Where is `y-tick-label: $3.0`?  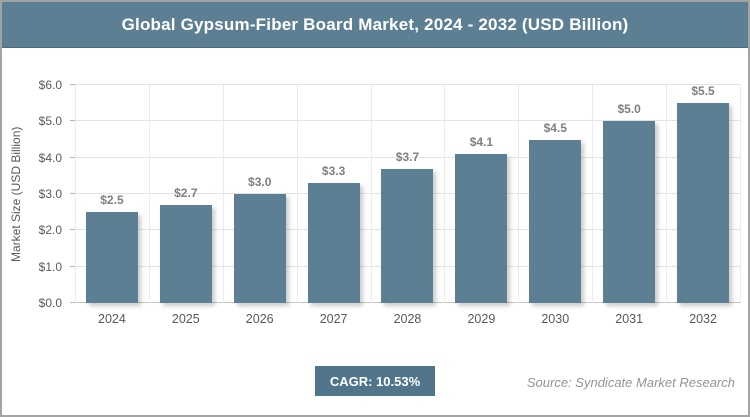 y-tick-label: $3.0 is located at coordinates (50, 194).